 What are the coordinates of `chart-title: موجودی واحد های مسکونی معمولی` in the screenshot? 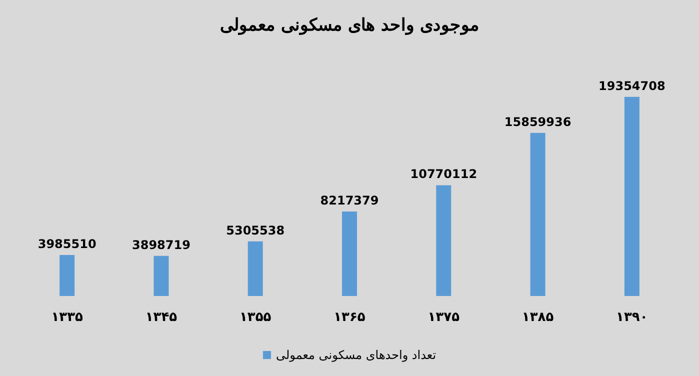 It's located at (349, 26).